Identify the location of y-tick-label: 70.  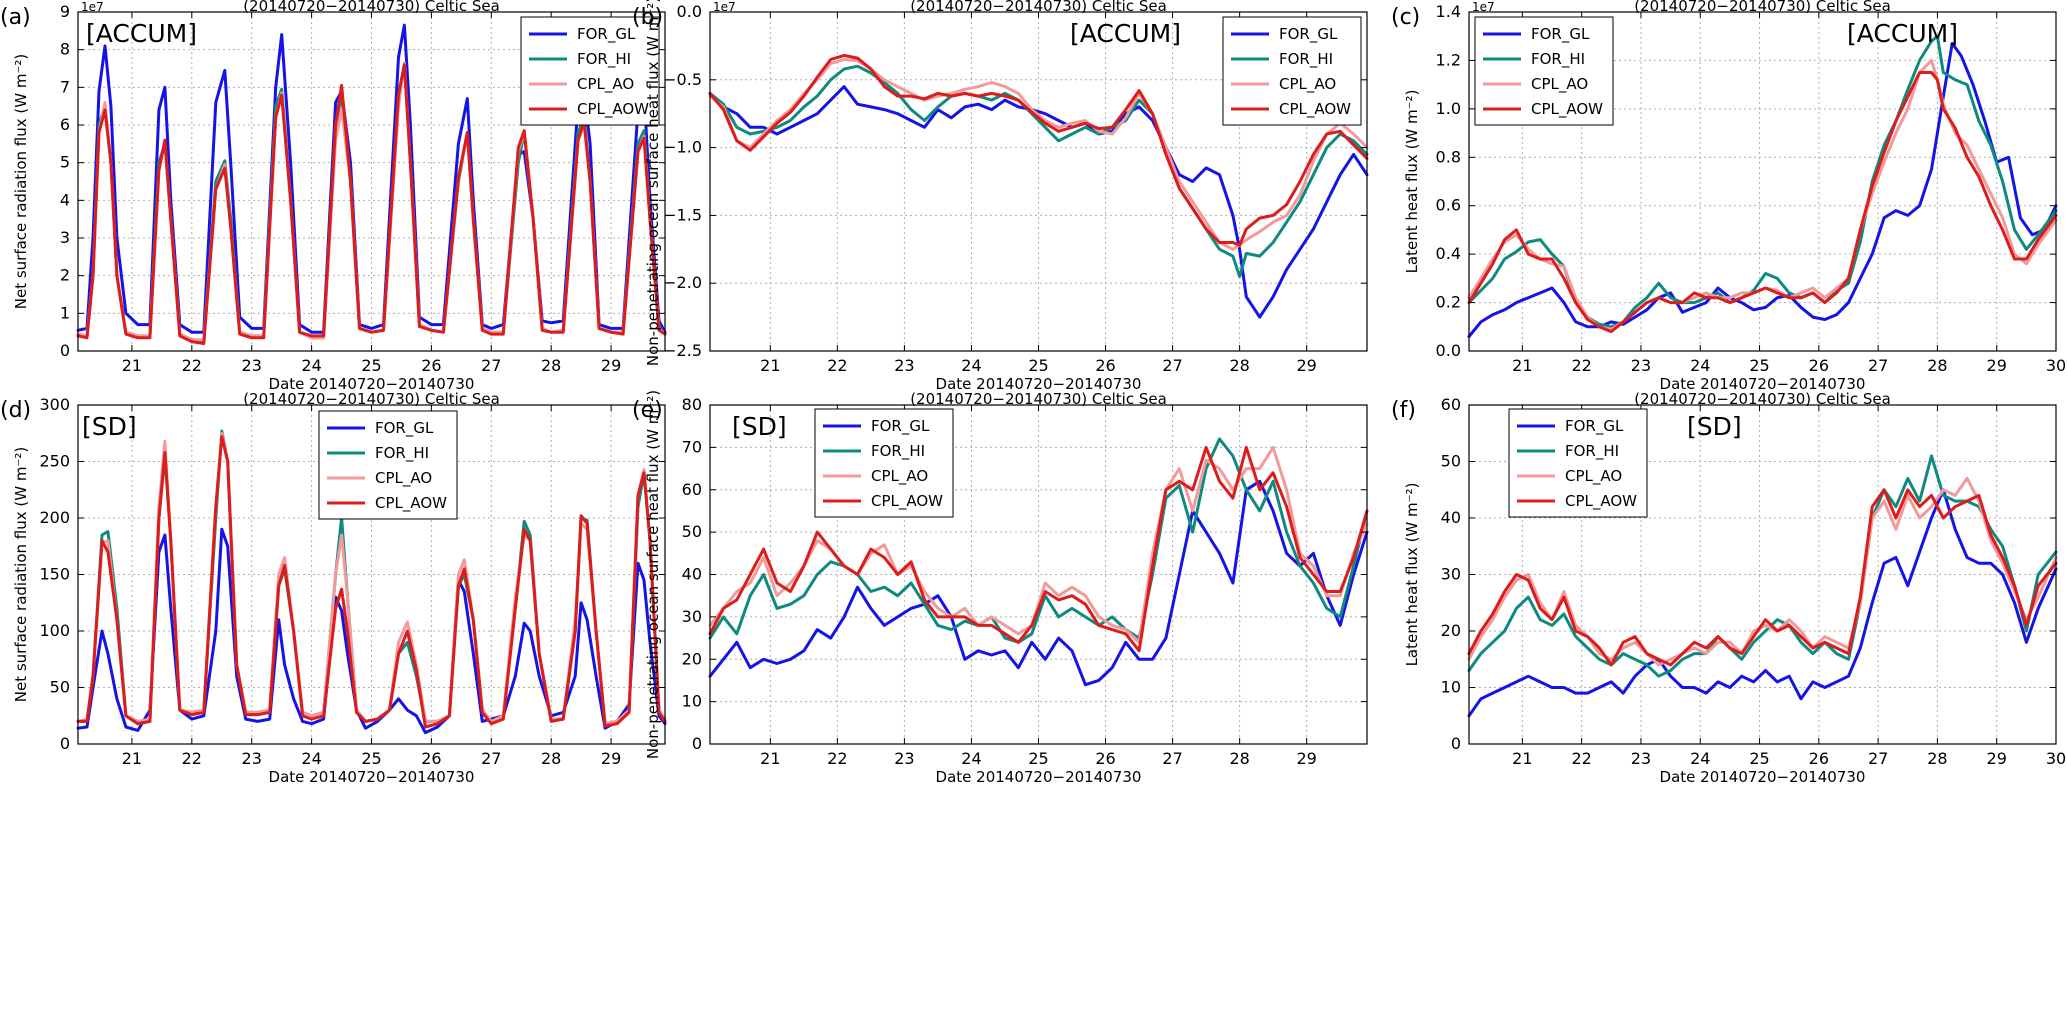
(692, 446).